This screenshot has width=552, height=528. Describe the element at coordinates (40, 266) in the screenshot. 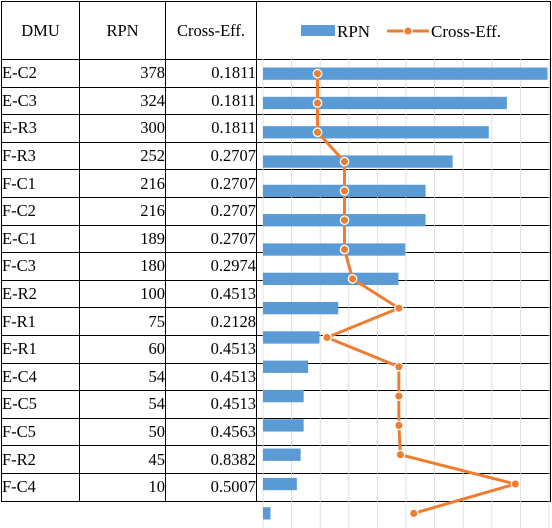

I see `dmu-label: F-C3` at that location.